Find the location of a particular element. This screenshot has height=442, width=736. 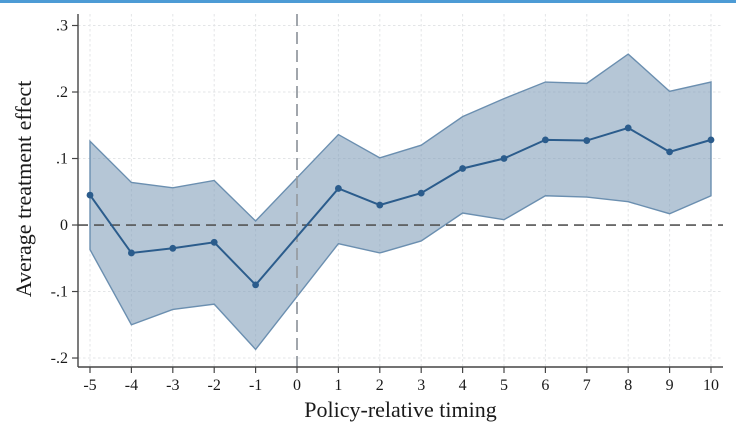

x-axis-title: Policy-relative timing is located at coordinates (400, 409).